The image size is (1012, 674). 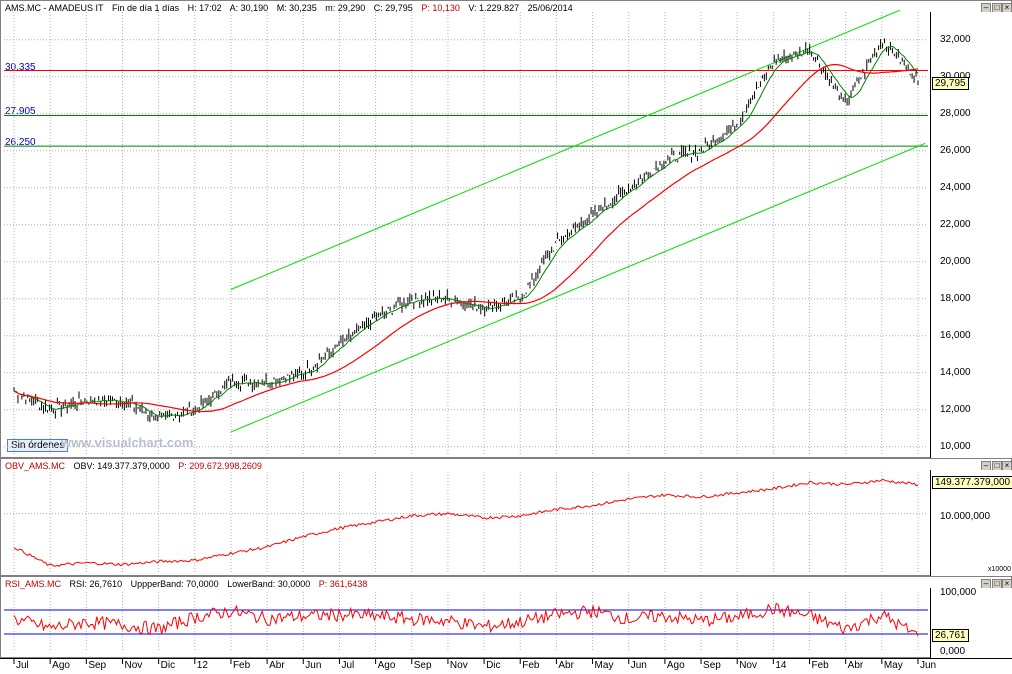 I want to click on symbol-label: AMS.MC - AMADEUS IT, so click(x=54, y=8).